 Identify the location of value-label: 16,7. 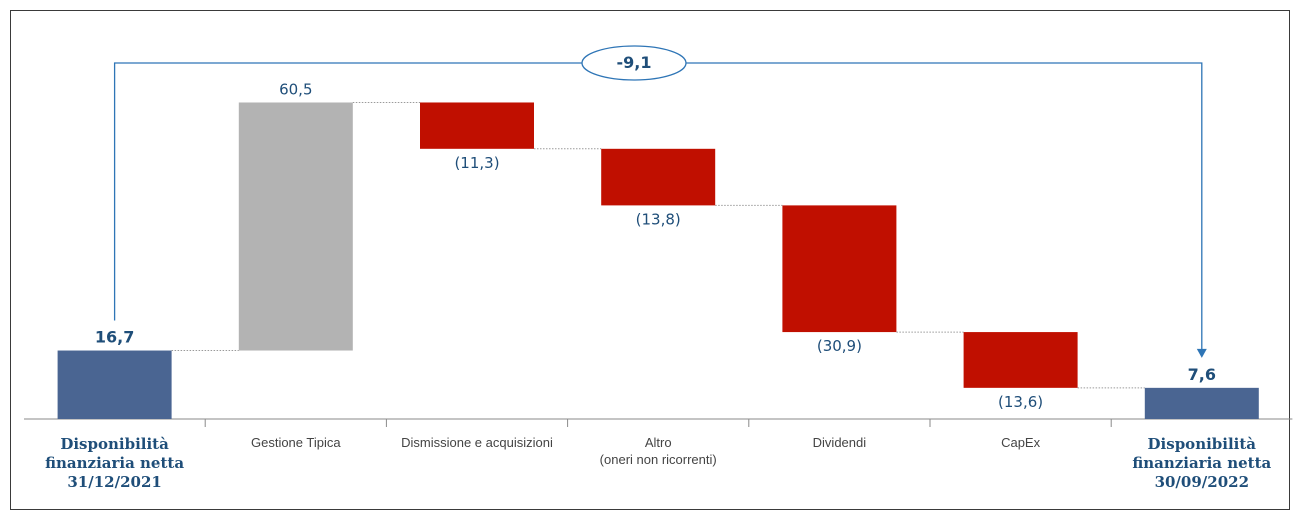
(114, 337).